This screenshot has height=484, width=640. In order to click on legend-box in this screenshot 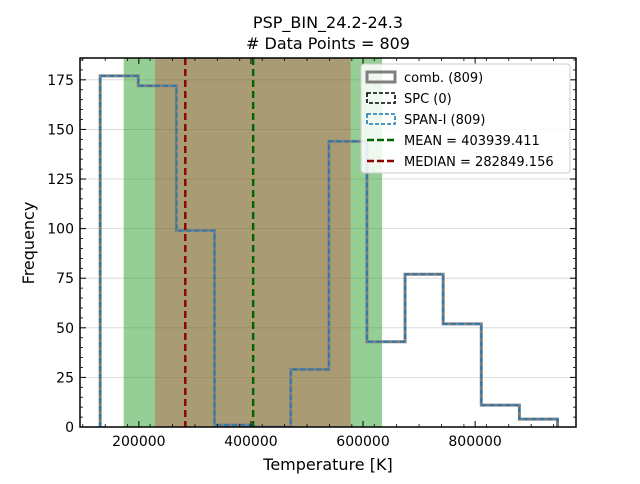, I will do `click(465, 118)`.